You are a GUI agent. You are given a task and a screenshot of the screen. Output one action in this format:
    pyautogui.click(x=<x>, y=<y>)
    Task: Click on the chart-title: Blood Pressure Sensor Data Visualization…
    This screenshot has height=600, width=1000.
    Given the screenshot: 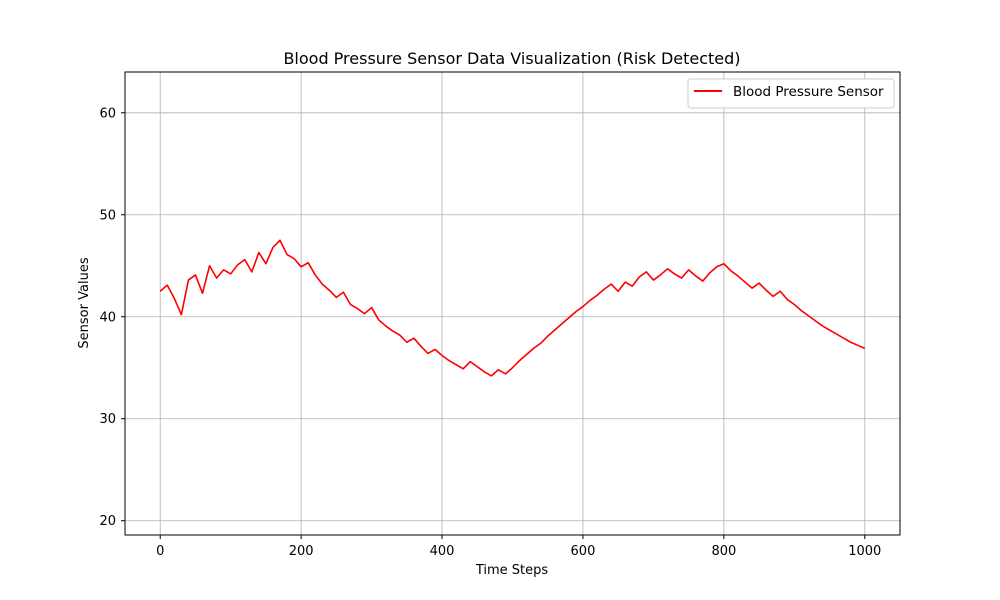 What is the action you would take?
    pyautogui.click(x=511, y=58)
    